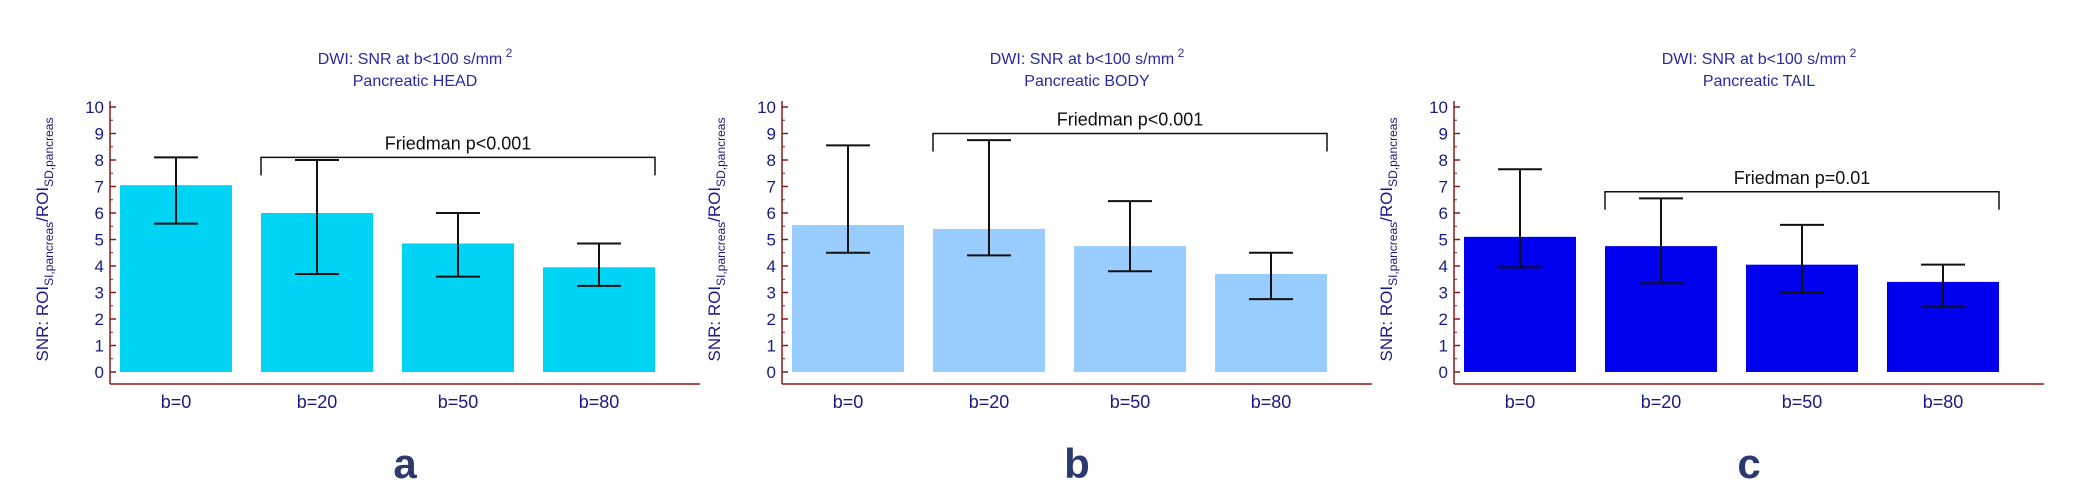 The width and height of the screenshot is (2083, 497). I want to click on panel-letter: b, so click(1077, 463).